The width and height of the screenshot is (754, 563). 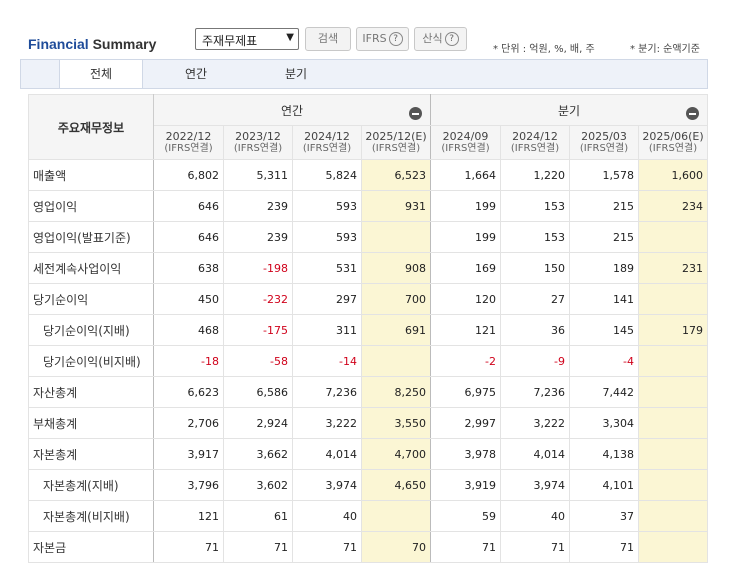 What do you see at coordinates (327, 299) in the screenshot?
I see `table-cell: 297` at bounding box center [327, 299].